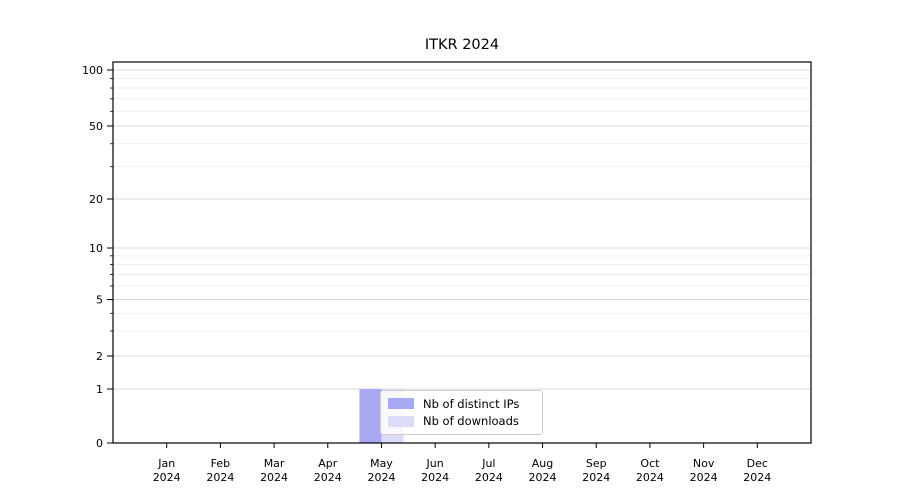  What do you see at coordinates (488, 463) in the screenshot?
I see `x-tick-label-month: Jul` at bounding box center [488, 463].